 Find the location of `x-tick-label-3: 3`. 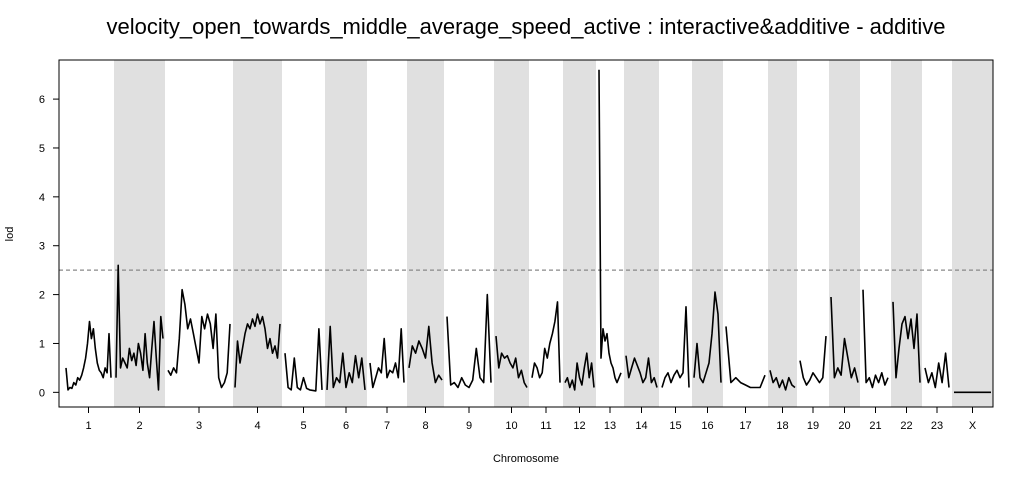

x-tick-label-3: 3 is located at coordinates (199, 426).